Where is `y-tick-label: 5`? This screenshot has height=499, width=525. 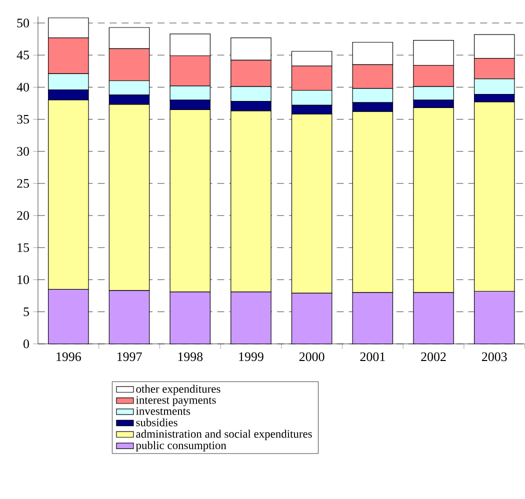 y-tick-label: 5 is located at coordinates (26, 312).